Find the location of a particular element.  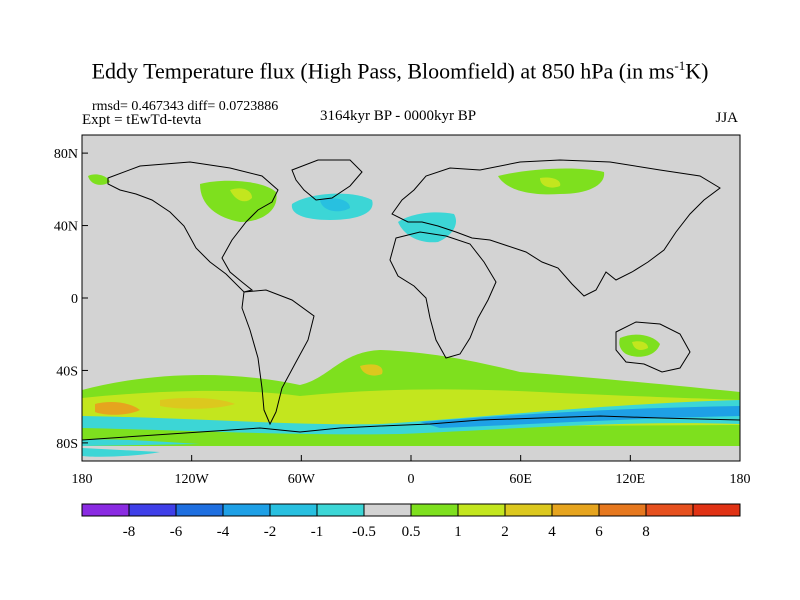

colorbar-label: 4 is located at coordinates (552, 532).